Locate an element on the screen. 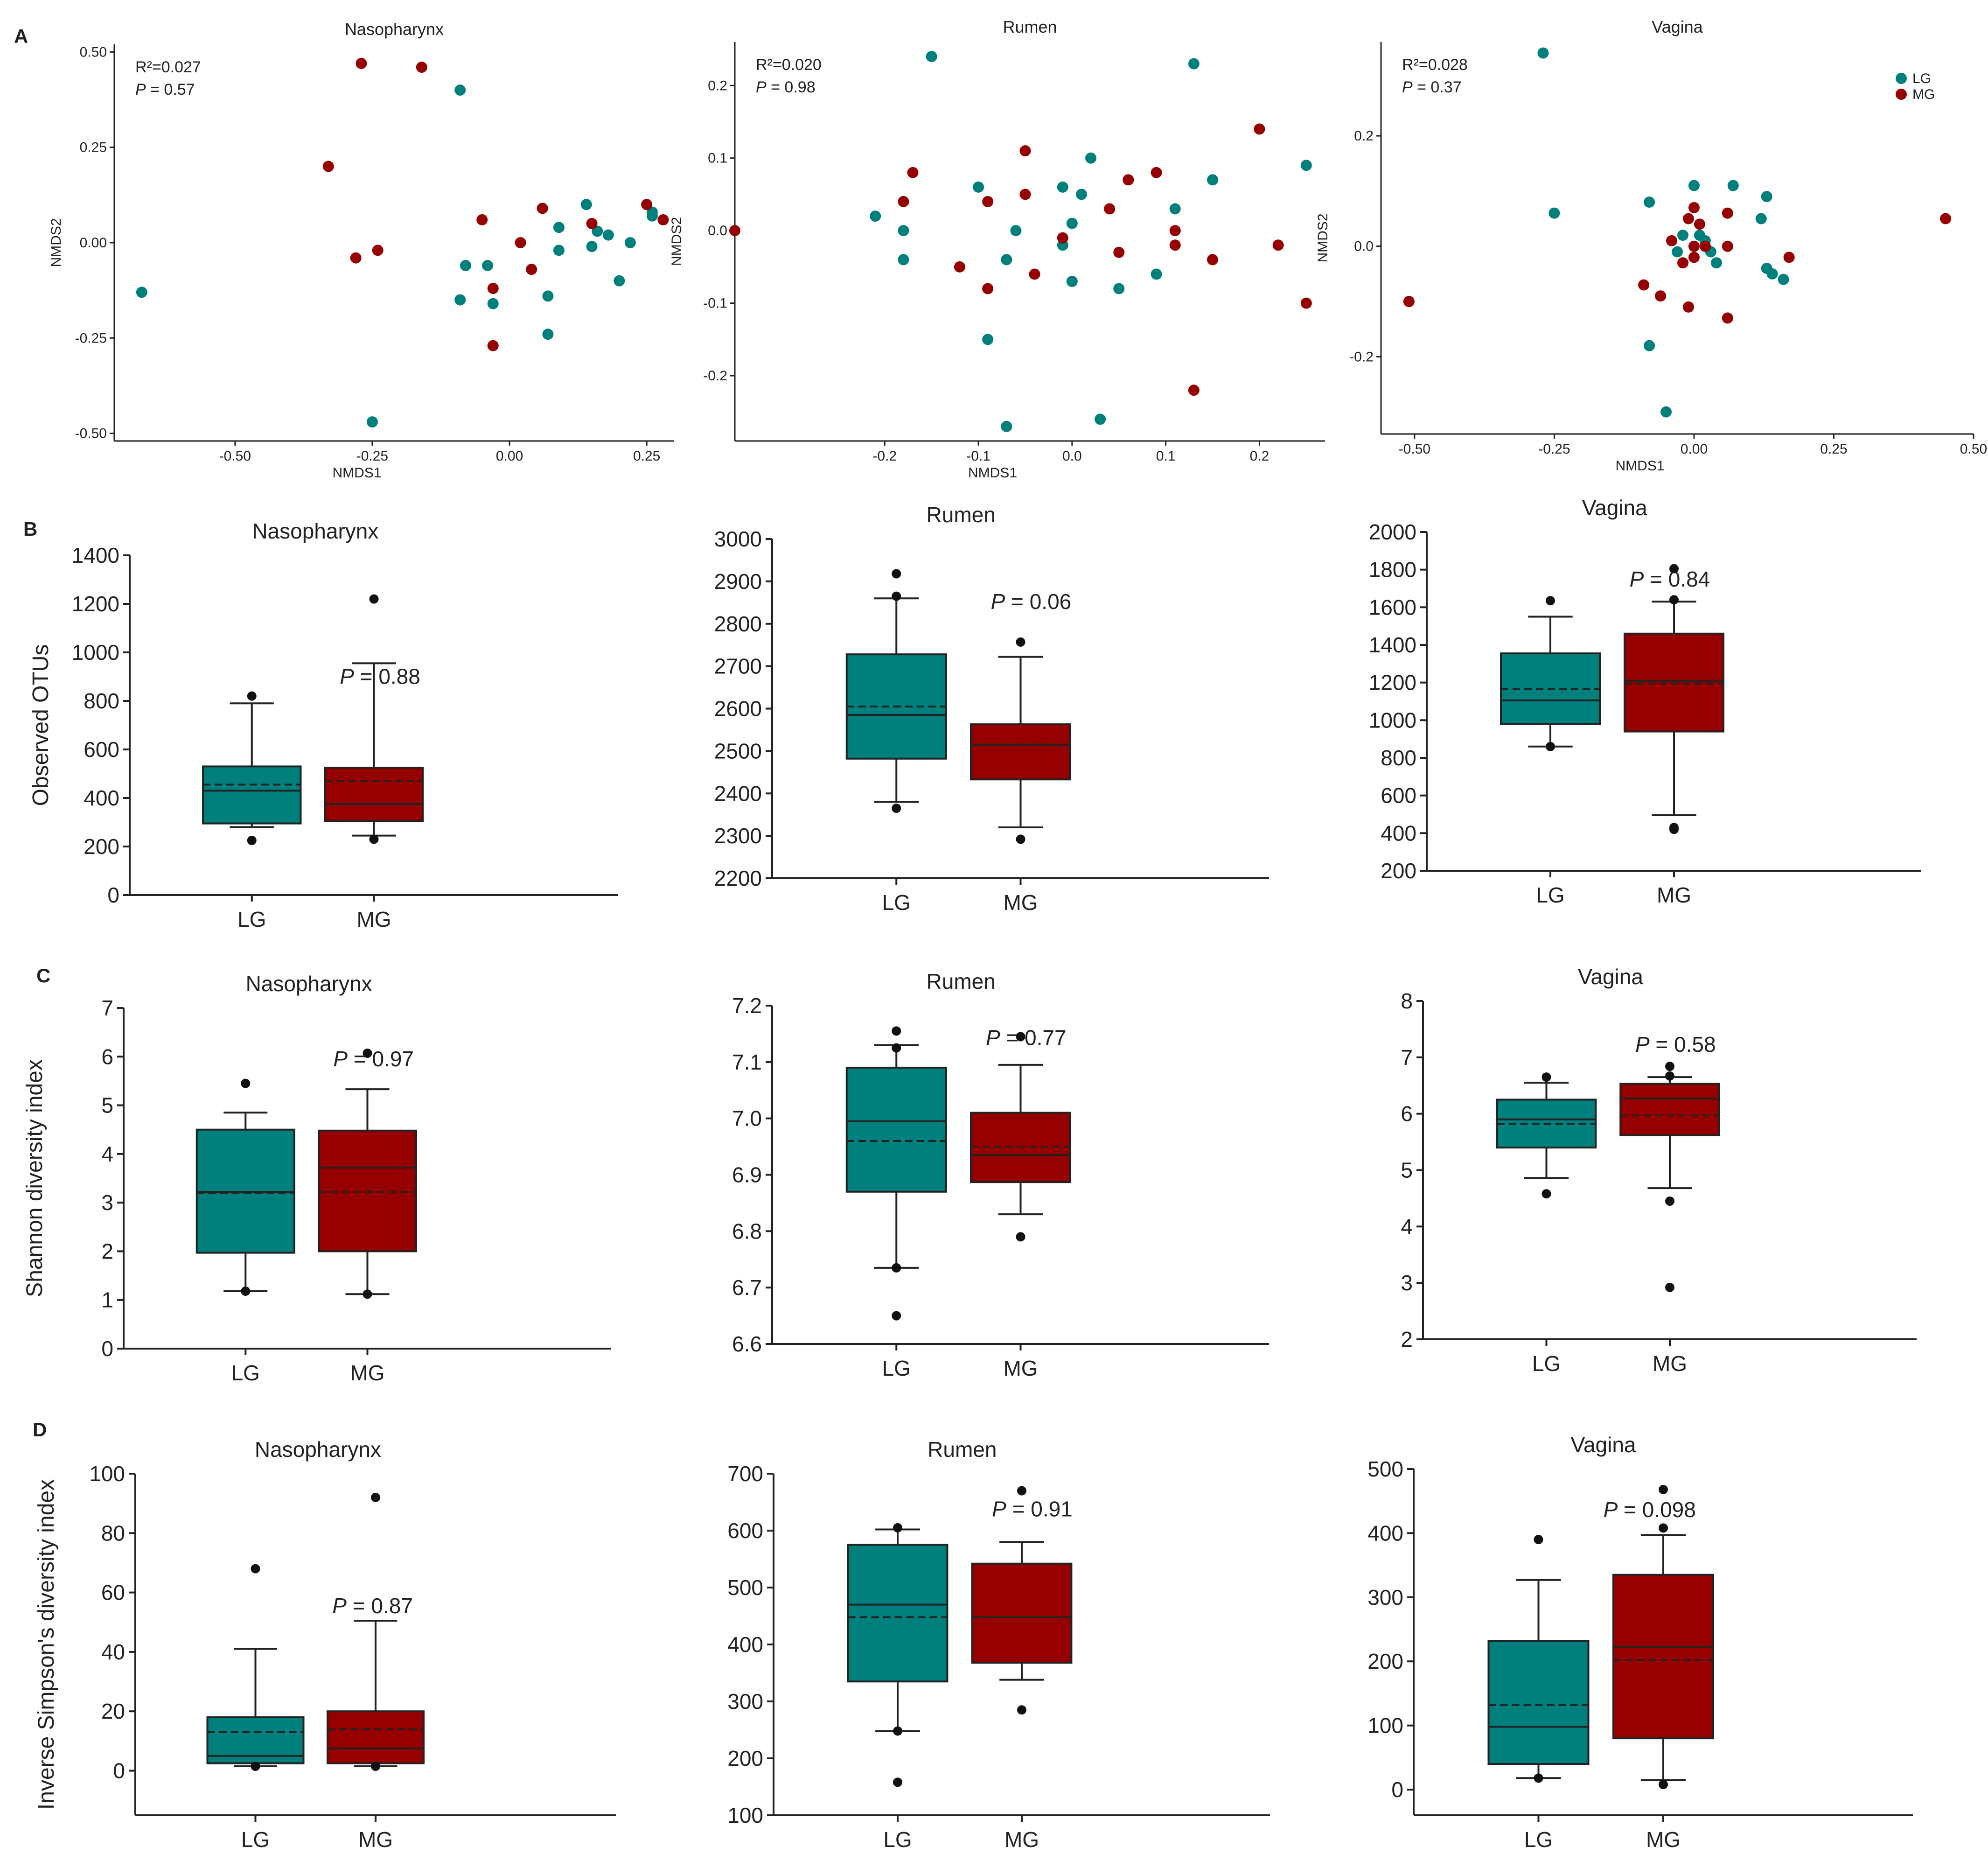 The width and height of the screenshot is (1988, 1861). chart-title: Vagina is located at coordinates (1611, 977).